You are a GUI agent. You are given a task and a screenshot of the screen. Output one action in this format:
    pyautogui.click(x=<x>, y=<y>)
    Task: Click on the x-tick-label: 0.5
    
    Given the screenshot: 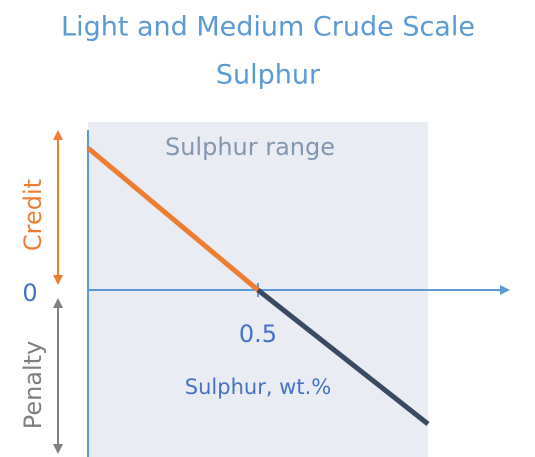 What is the action you would take?
    pyautogui.click(x=258, y=334)
    